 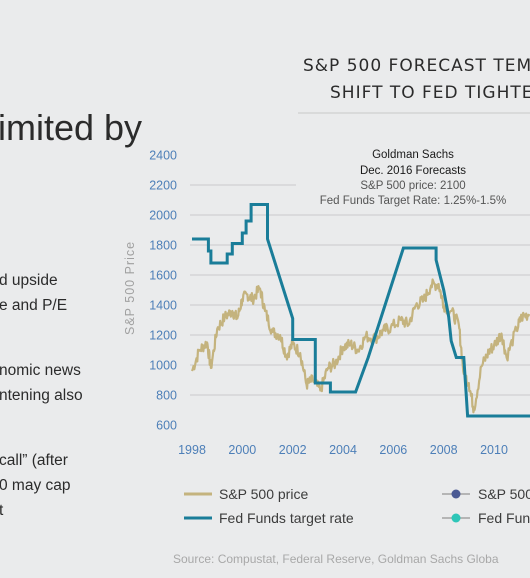 I want to click on left-text-line: ntening also, so click(x=41, y=395).